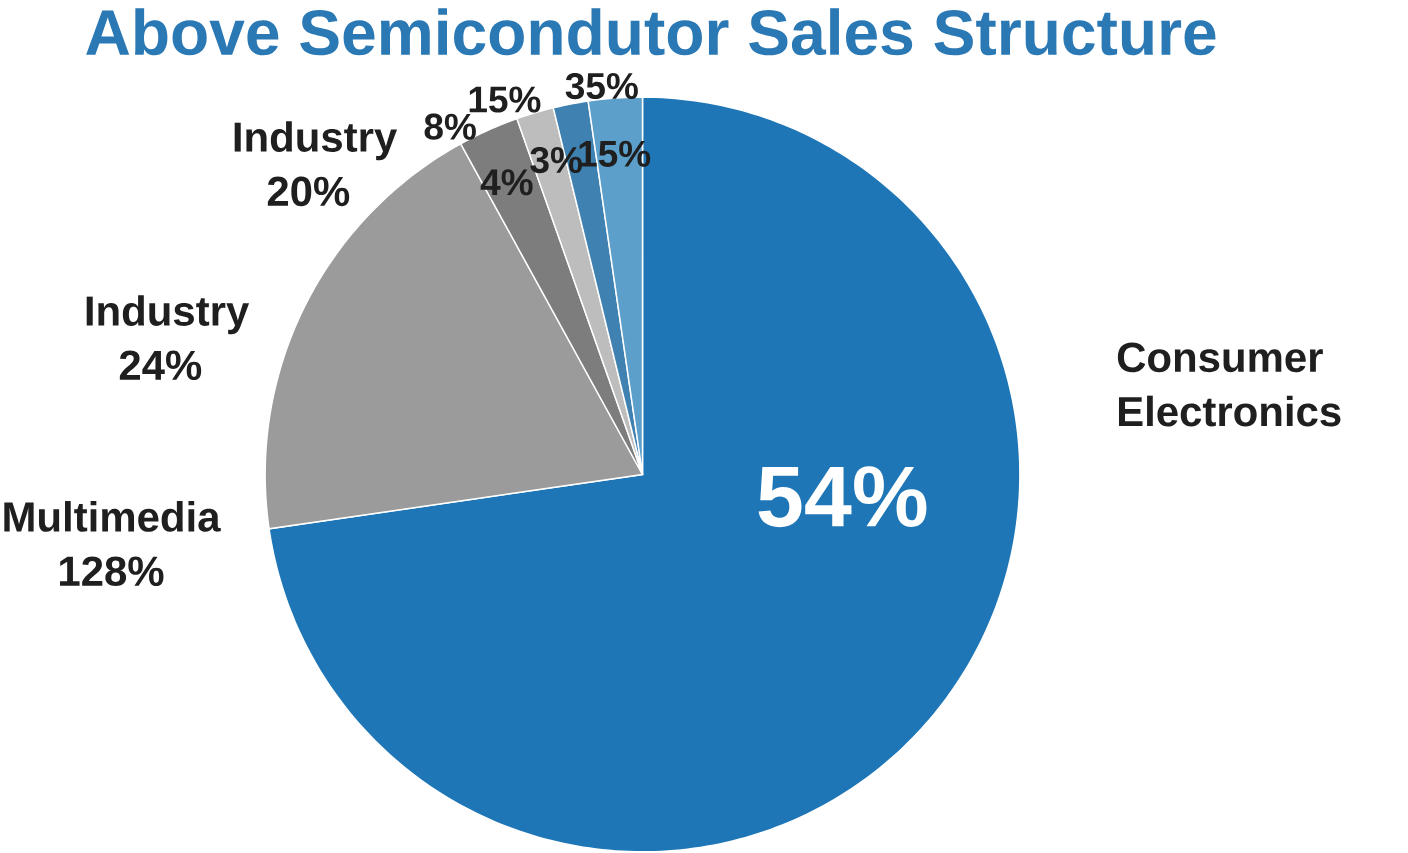 The height and width of the screenshot is (853, 1408). I want to click on slice-label: Consumer Electronics, so click(1229, 384).